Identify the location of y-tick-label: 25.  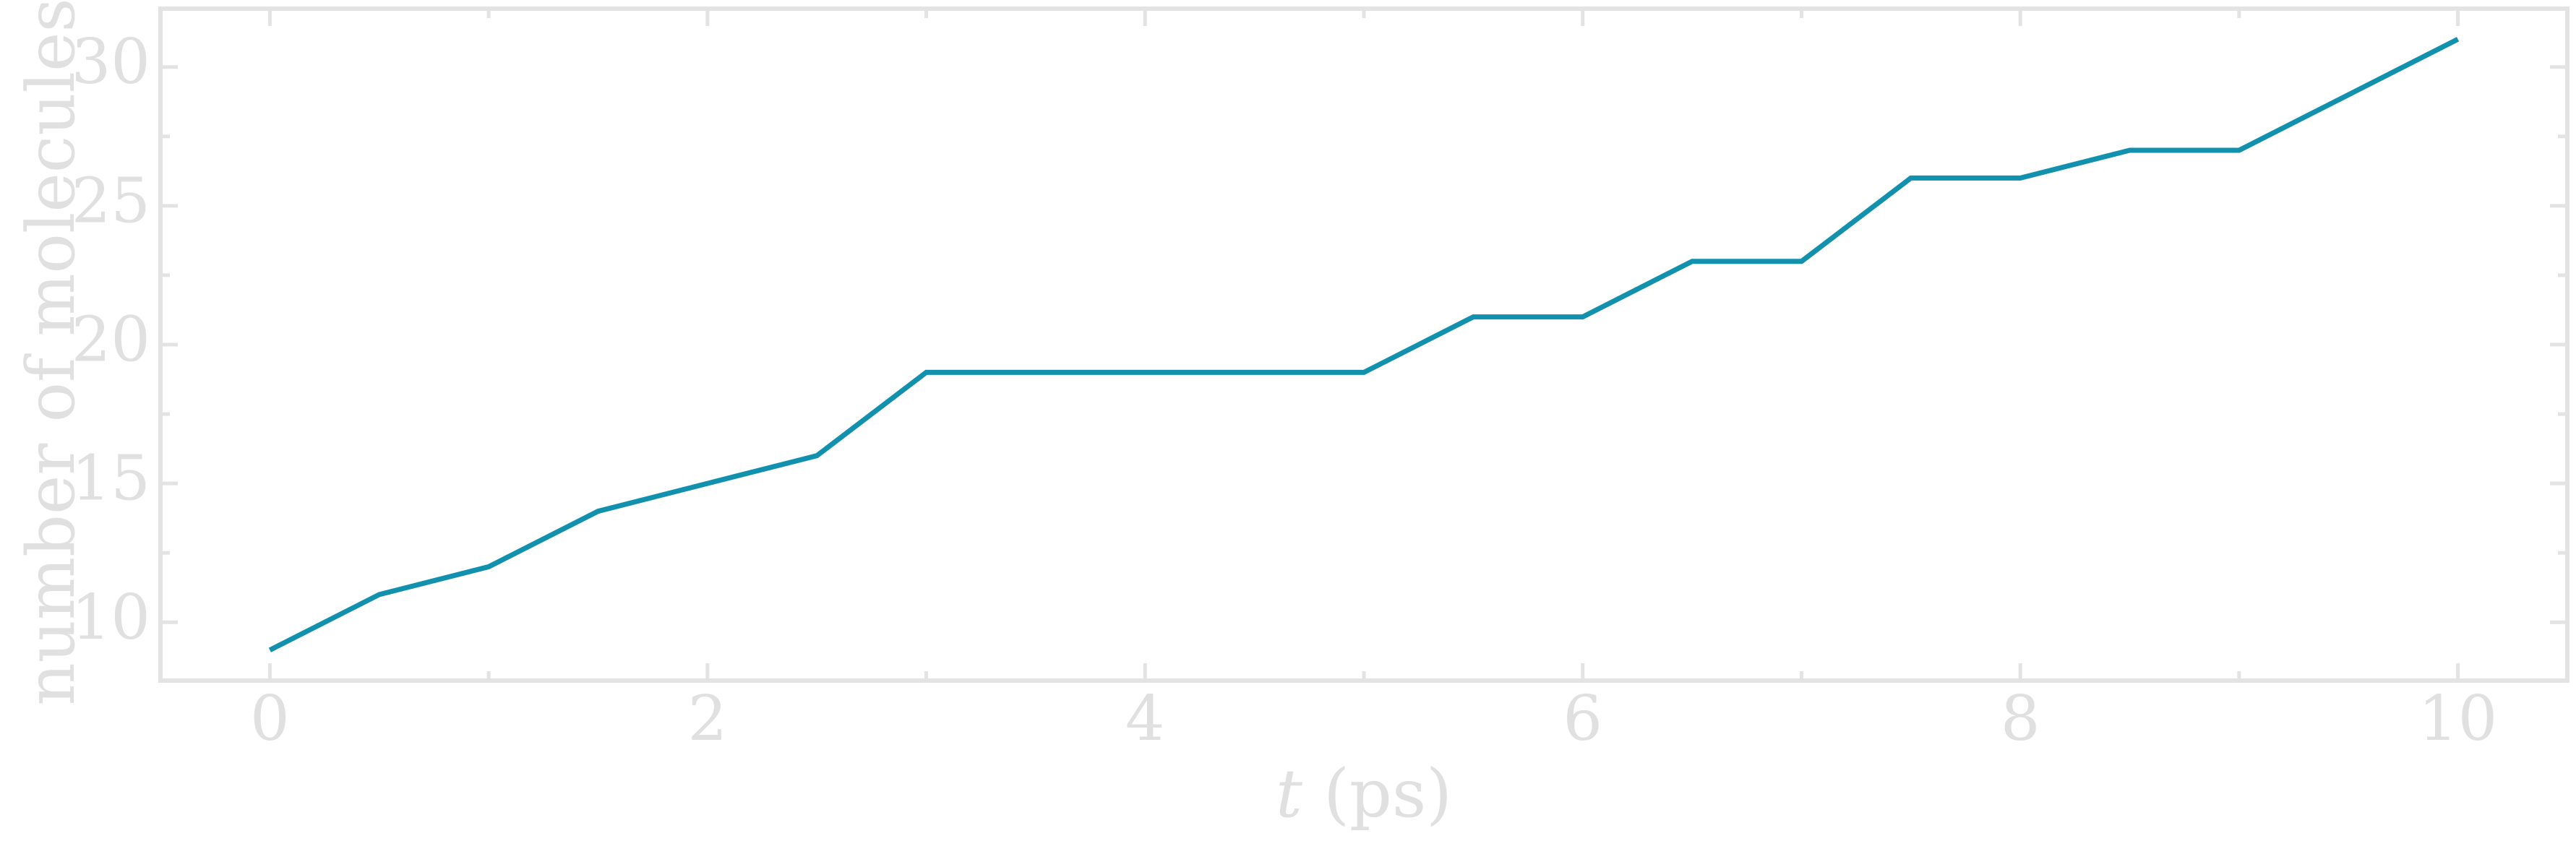
(111, 201).